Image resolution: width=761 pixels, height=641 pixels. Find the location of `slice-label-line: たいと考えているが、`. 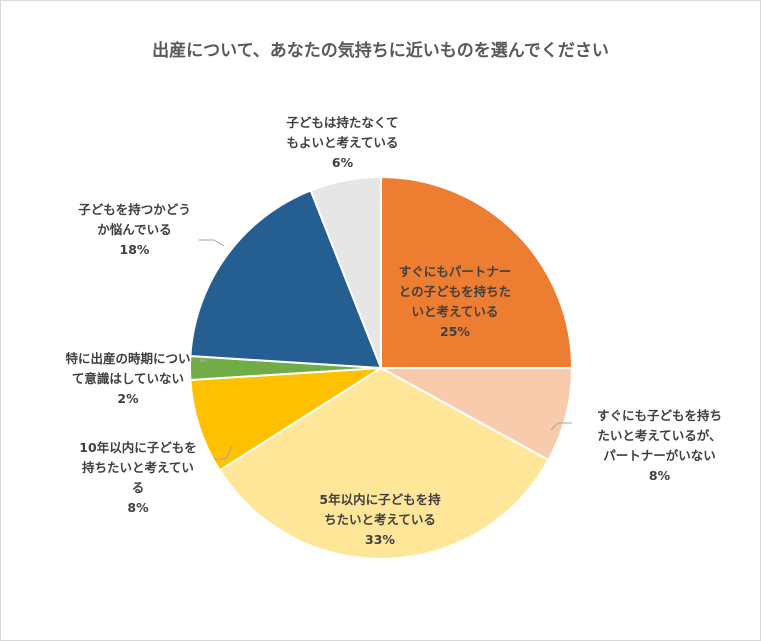

slice-label-line: たいと考えているが、 is located at coordinates (659, 435).